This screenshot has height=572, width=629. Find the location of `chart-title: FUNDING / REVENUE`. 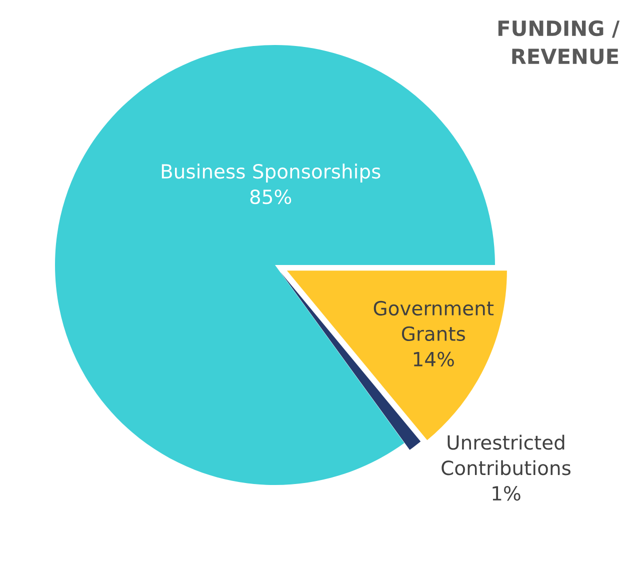

chart-title: FUNDING / REVENUE is located at coordinates (559, 42).